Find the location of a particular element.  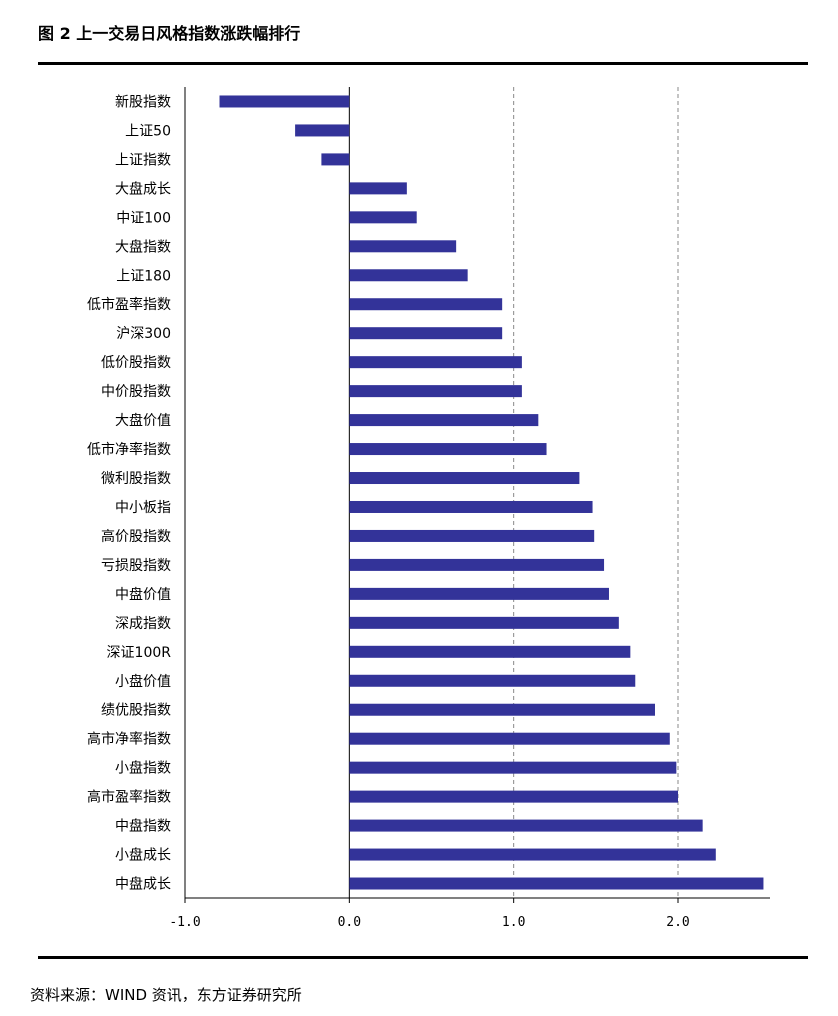

category-label: 沪深300 is located at coordinates (143, 334).